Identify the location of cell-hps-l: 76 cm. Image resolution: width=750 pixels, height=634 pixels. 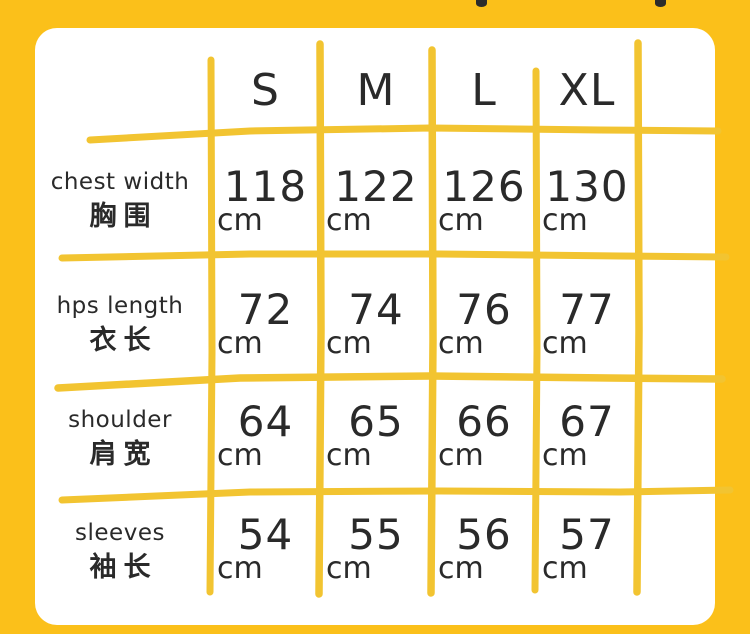
(484, 324).